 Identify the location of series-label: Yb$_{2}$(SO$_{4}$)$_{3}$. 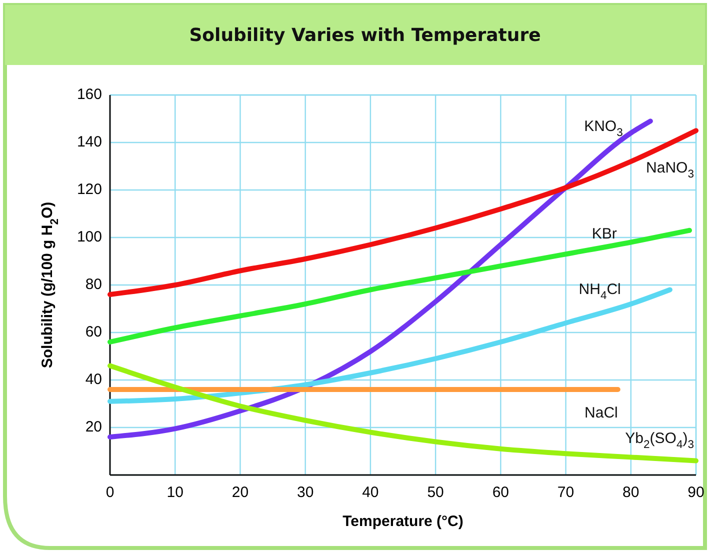
(659, 440).